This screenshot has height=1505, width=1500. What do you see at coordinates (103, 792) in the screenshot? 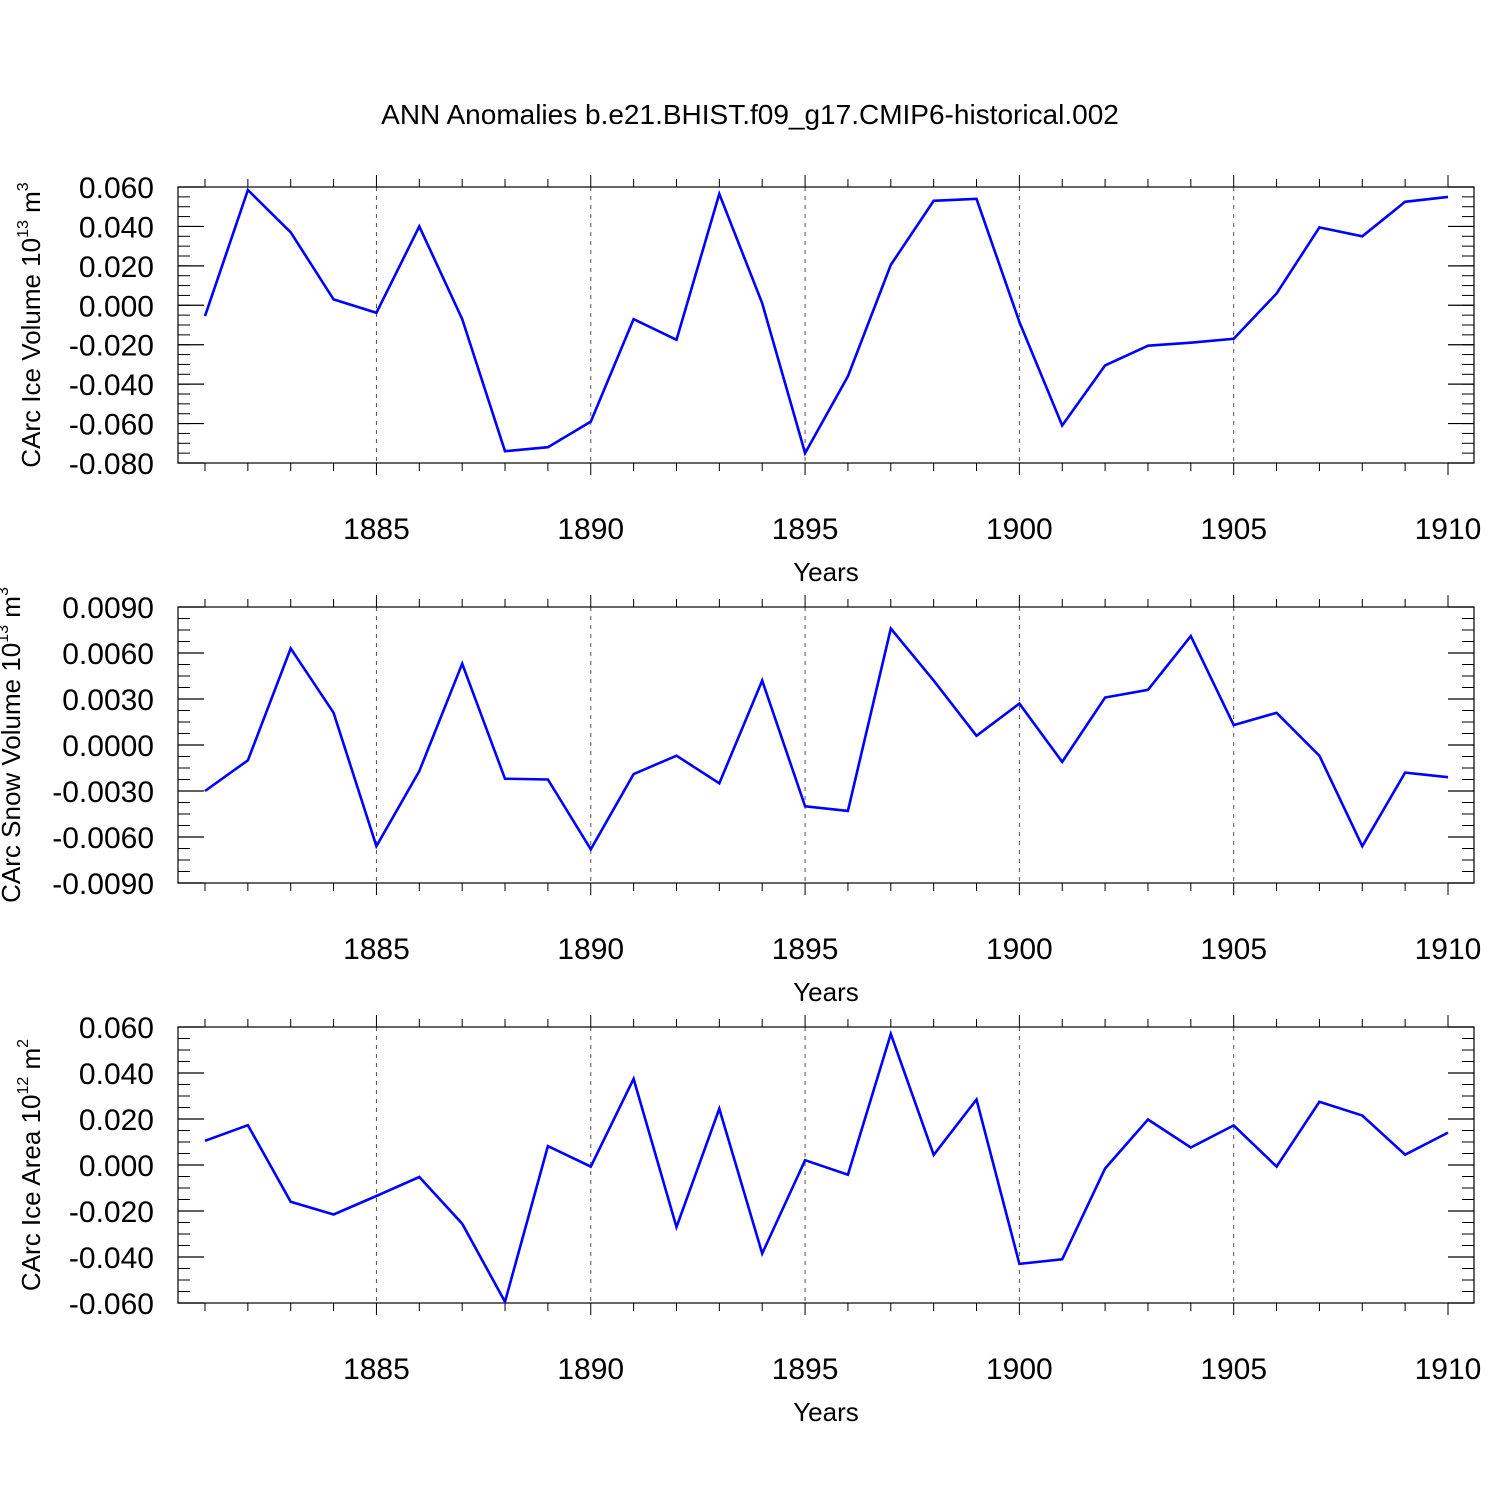
I see `y-tick-label: -0.0030` at bounding box center [103, 792].